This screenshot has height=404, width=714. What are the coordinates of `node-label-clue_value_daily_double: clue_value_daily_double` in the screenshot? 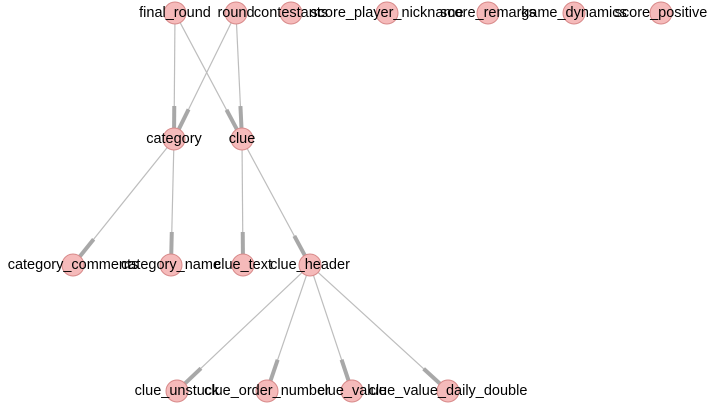 It's located at (448, 391).